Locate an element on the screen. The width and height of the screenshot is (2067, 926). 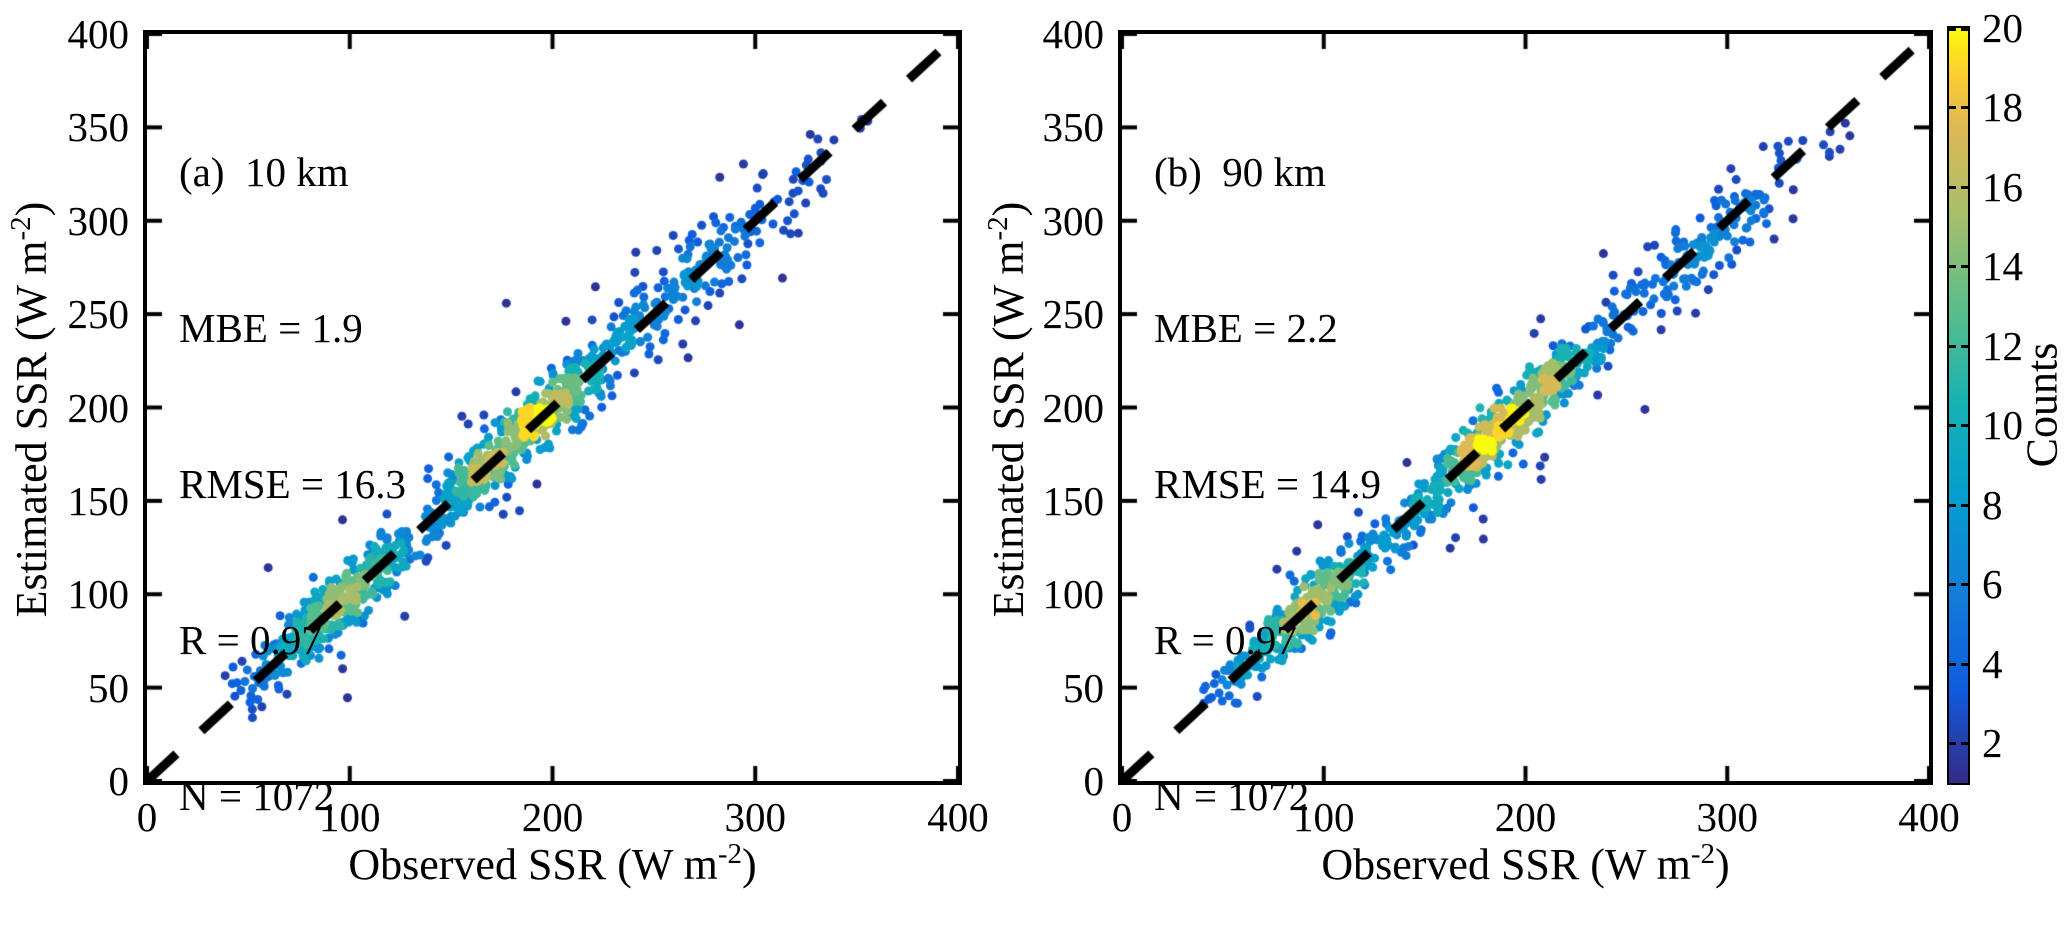
x-tick-label: 400 is located at coordinates (1929, 817).